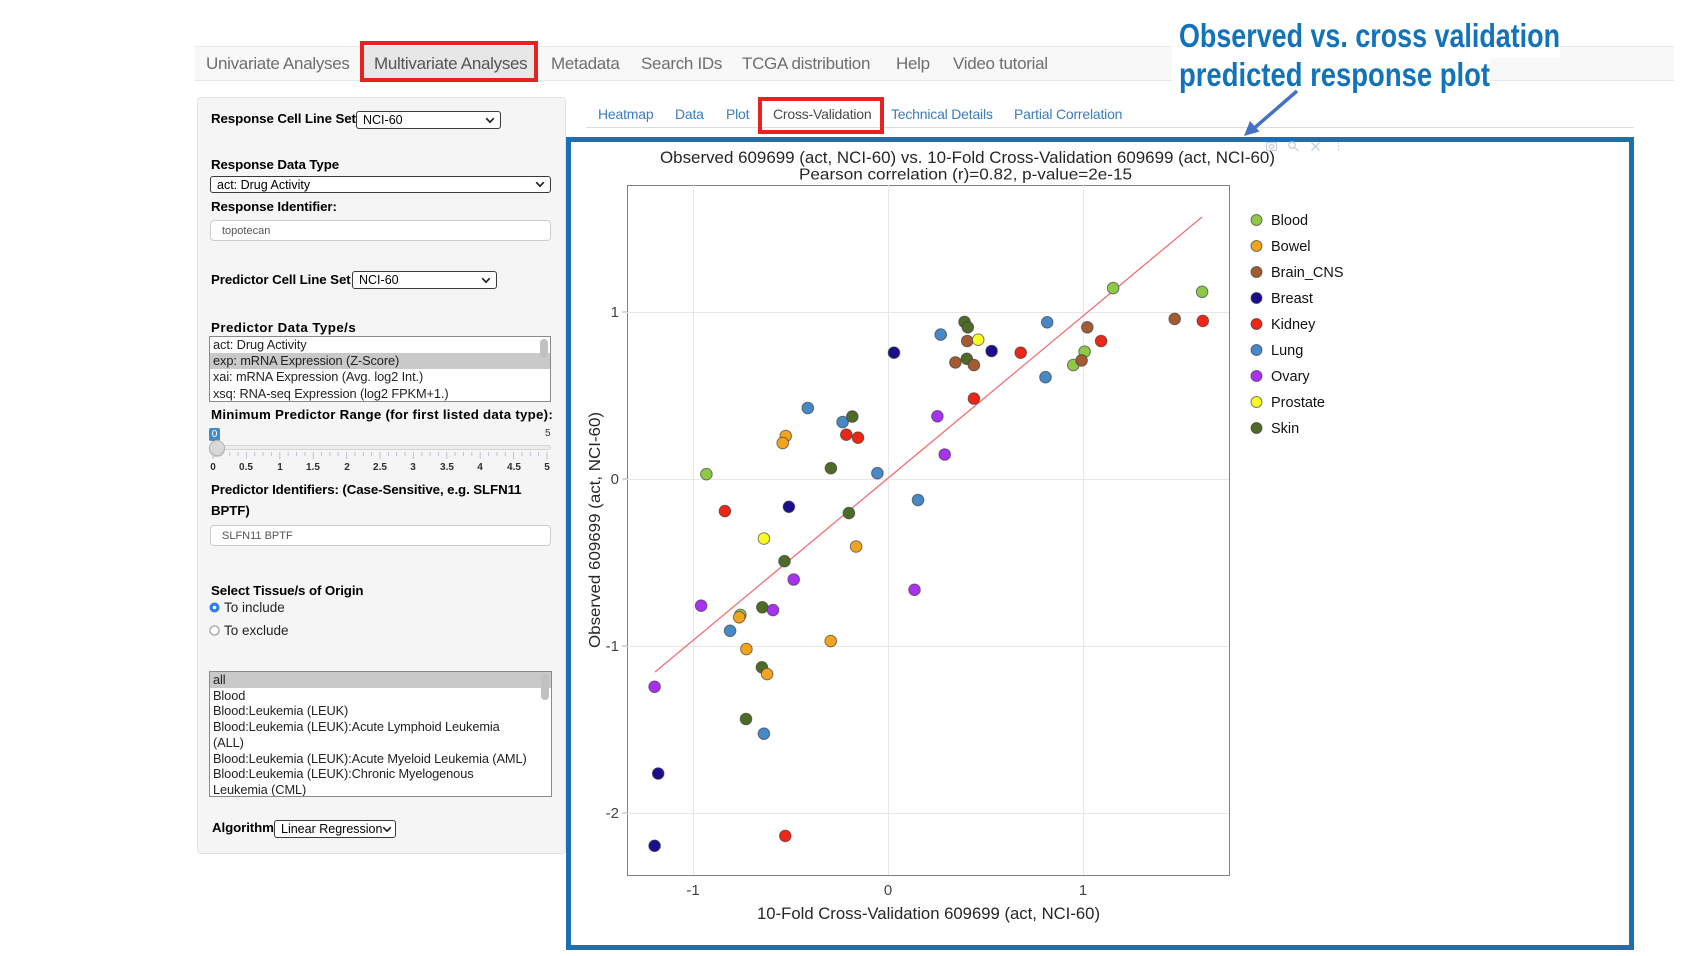 The image size is (1700, 956). I want to click on svg-text: -2, so click(612, 813).